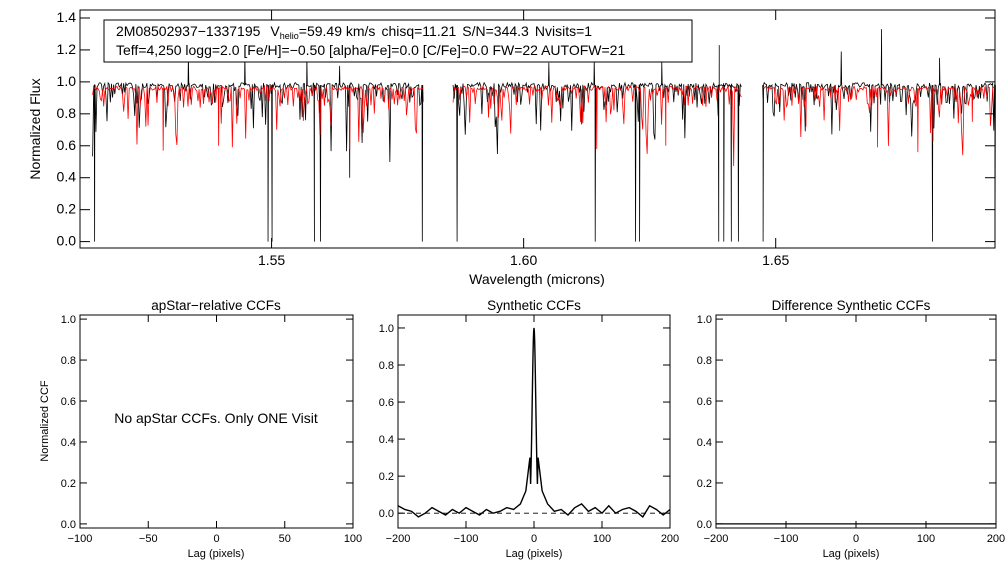 The height and width of the screenshot is (576, 1008). Describe the element at coordinates (285, 539) in the screenshot. I see `apstar-ccf-x-tick-label: 50` at that location.